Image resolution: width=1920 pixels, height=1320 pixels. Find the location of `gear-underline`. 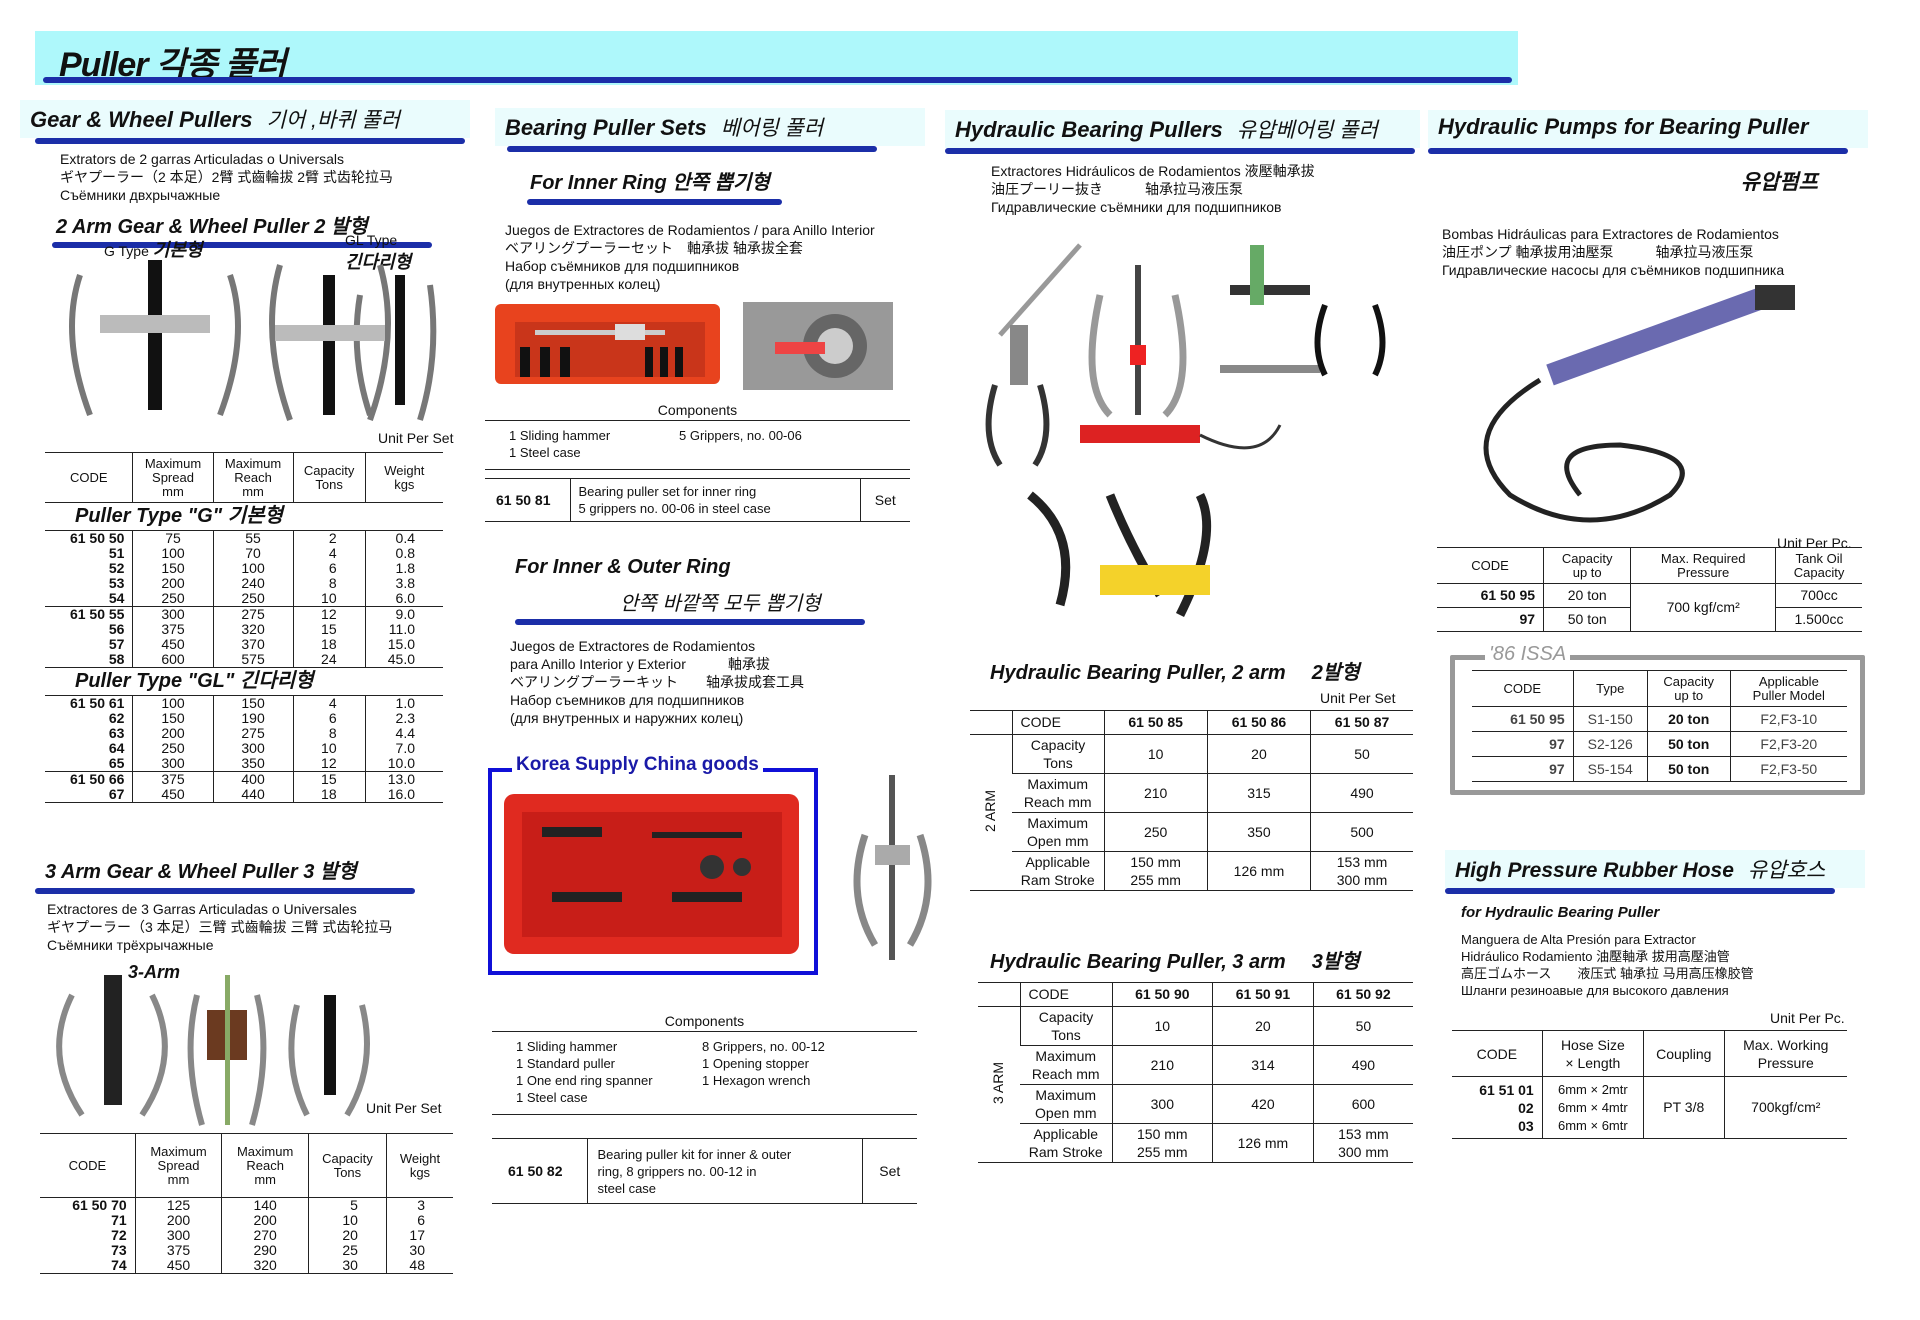

gear-underline is located at coordinates (250, 141).